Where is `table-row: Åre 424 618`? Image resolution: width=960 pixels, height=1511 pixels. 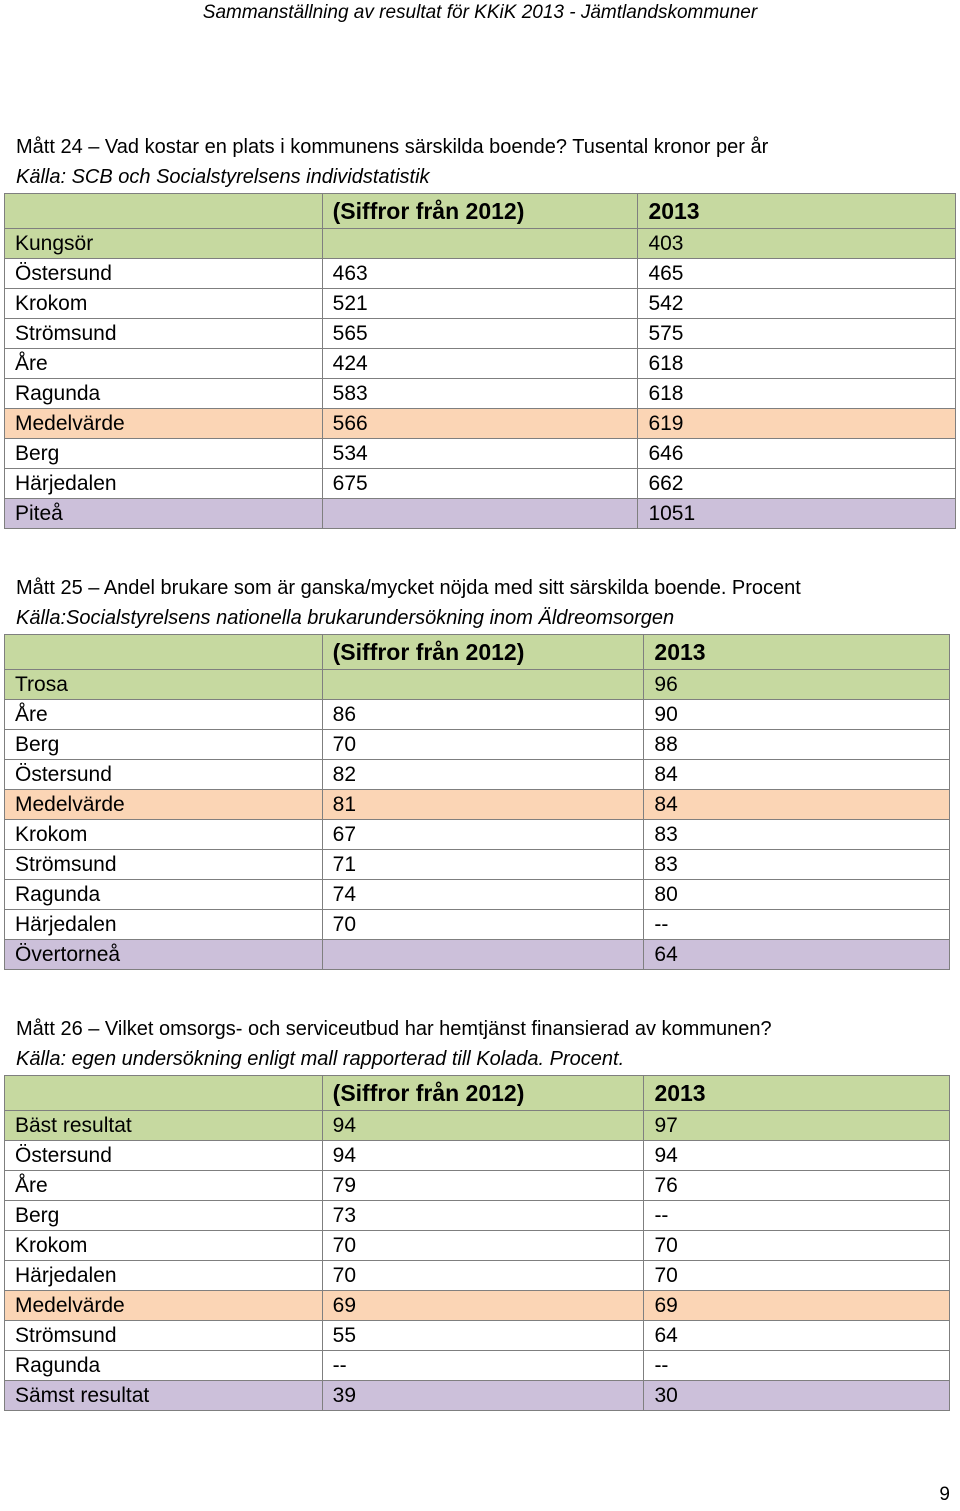 table-row: Åre 424 618 is located at coordinates (480, 363).